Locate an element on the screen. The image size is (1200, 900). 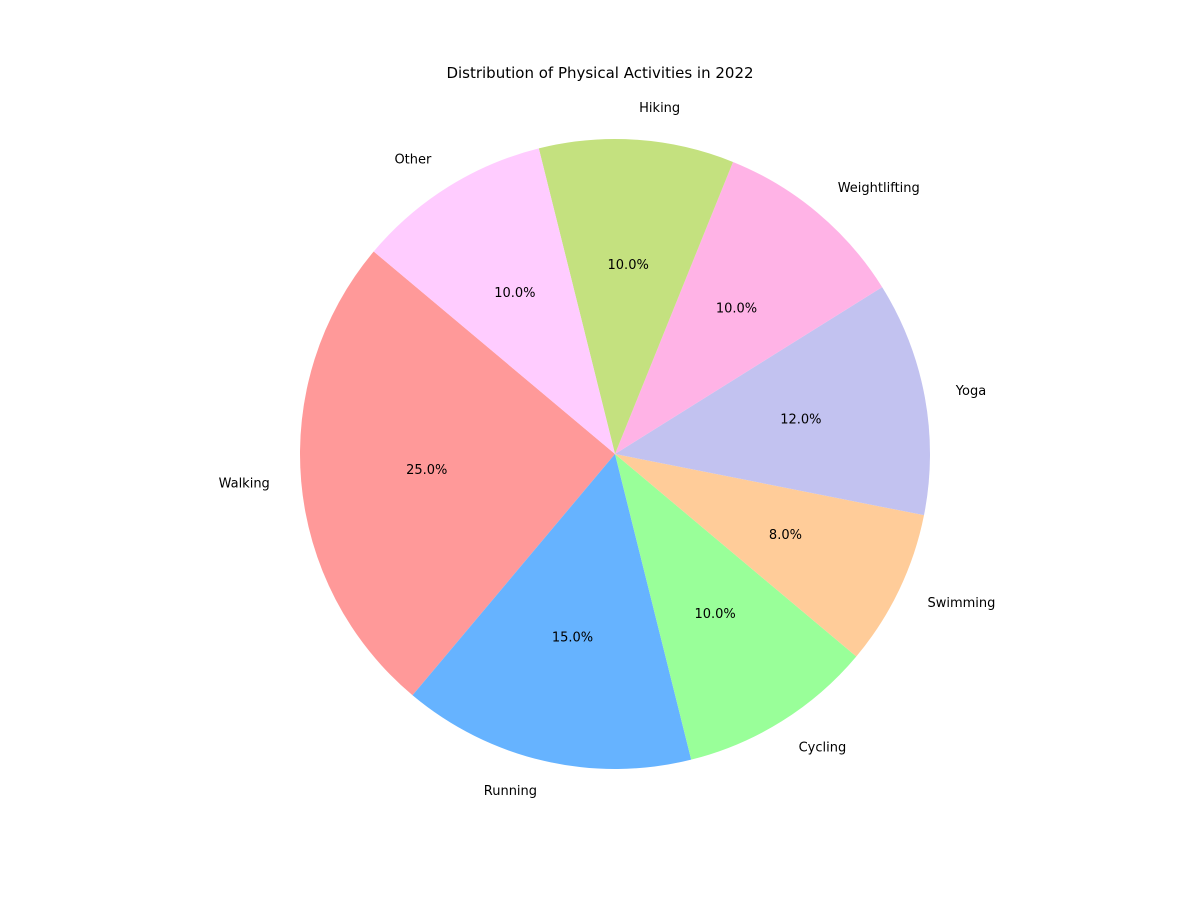
pie-slice-weightlifting is located at coordinates (749, 307).